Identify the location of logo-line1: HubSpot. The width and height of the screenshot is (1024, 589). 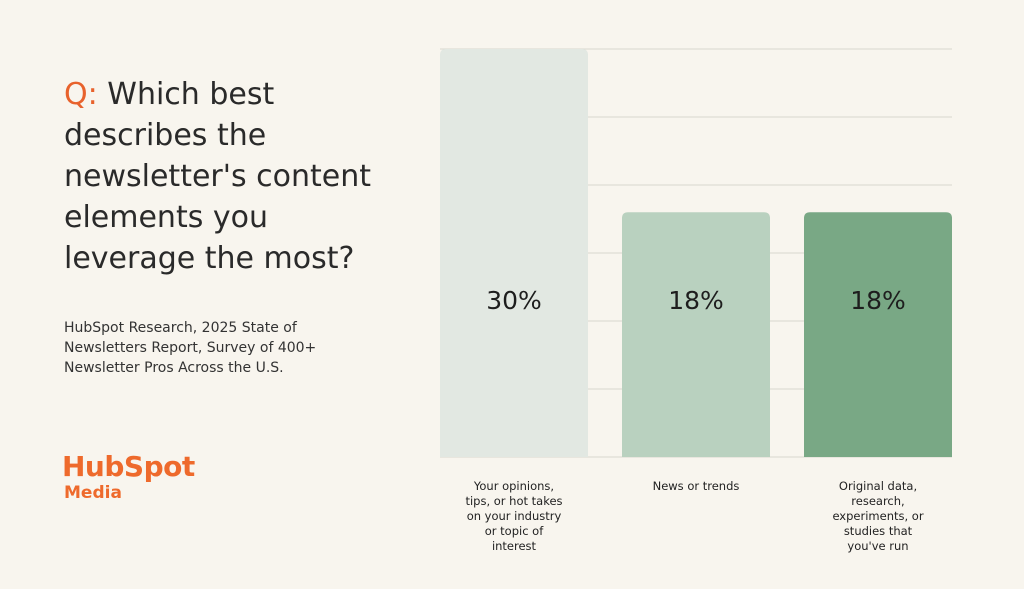
(128, 466).